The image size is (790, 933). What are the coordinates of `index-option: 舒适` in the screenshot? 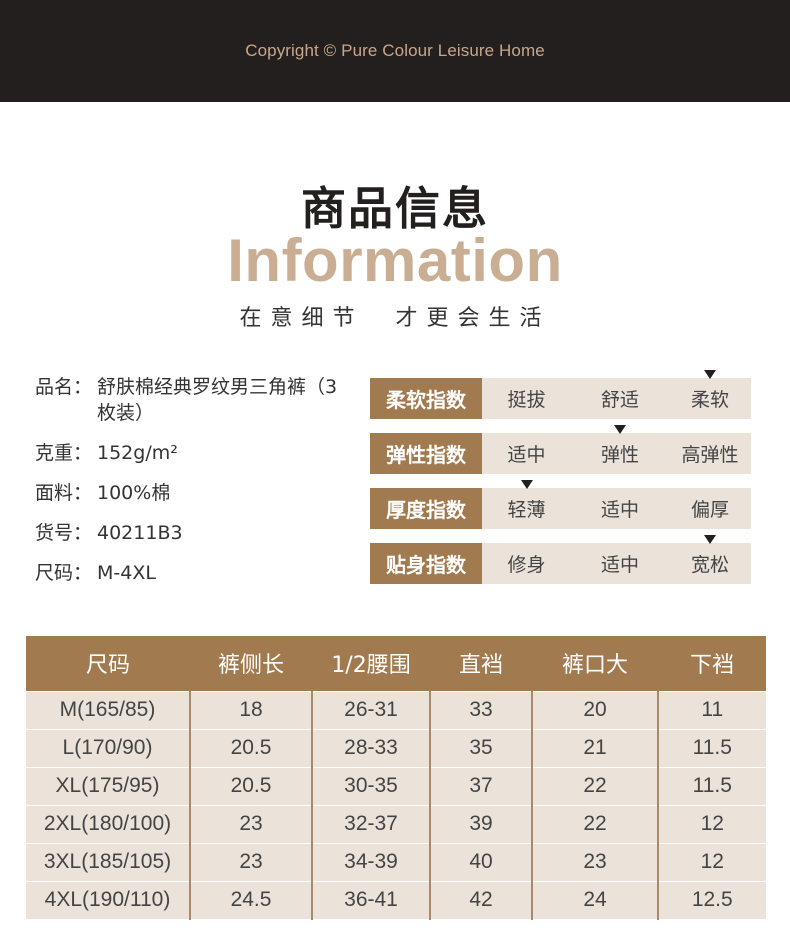 It's located at (619, 400).